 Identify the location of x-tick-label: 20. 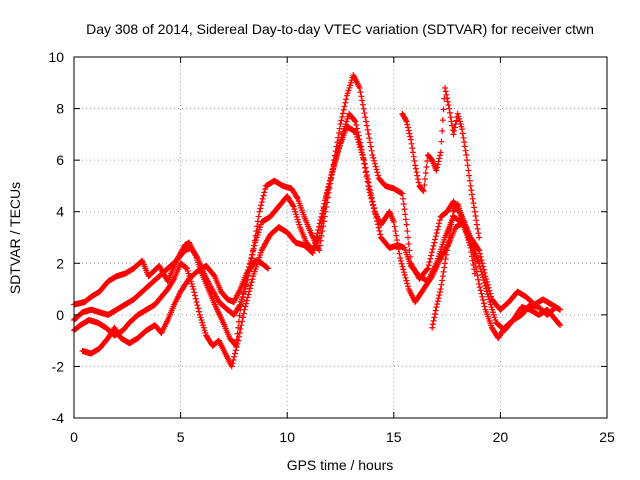
(501, 437).